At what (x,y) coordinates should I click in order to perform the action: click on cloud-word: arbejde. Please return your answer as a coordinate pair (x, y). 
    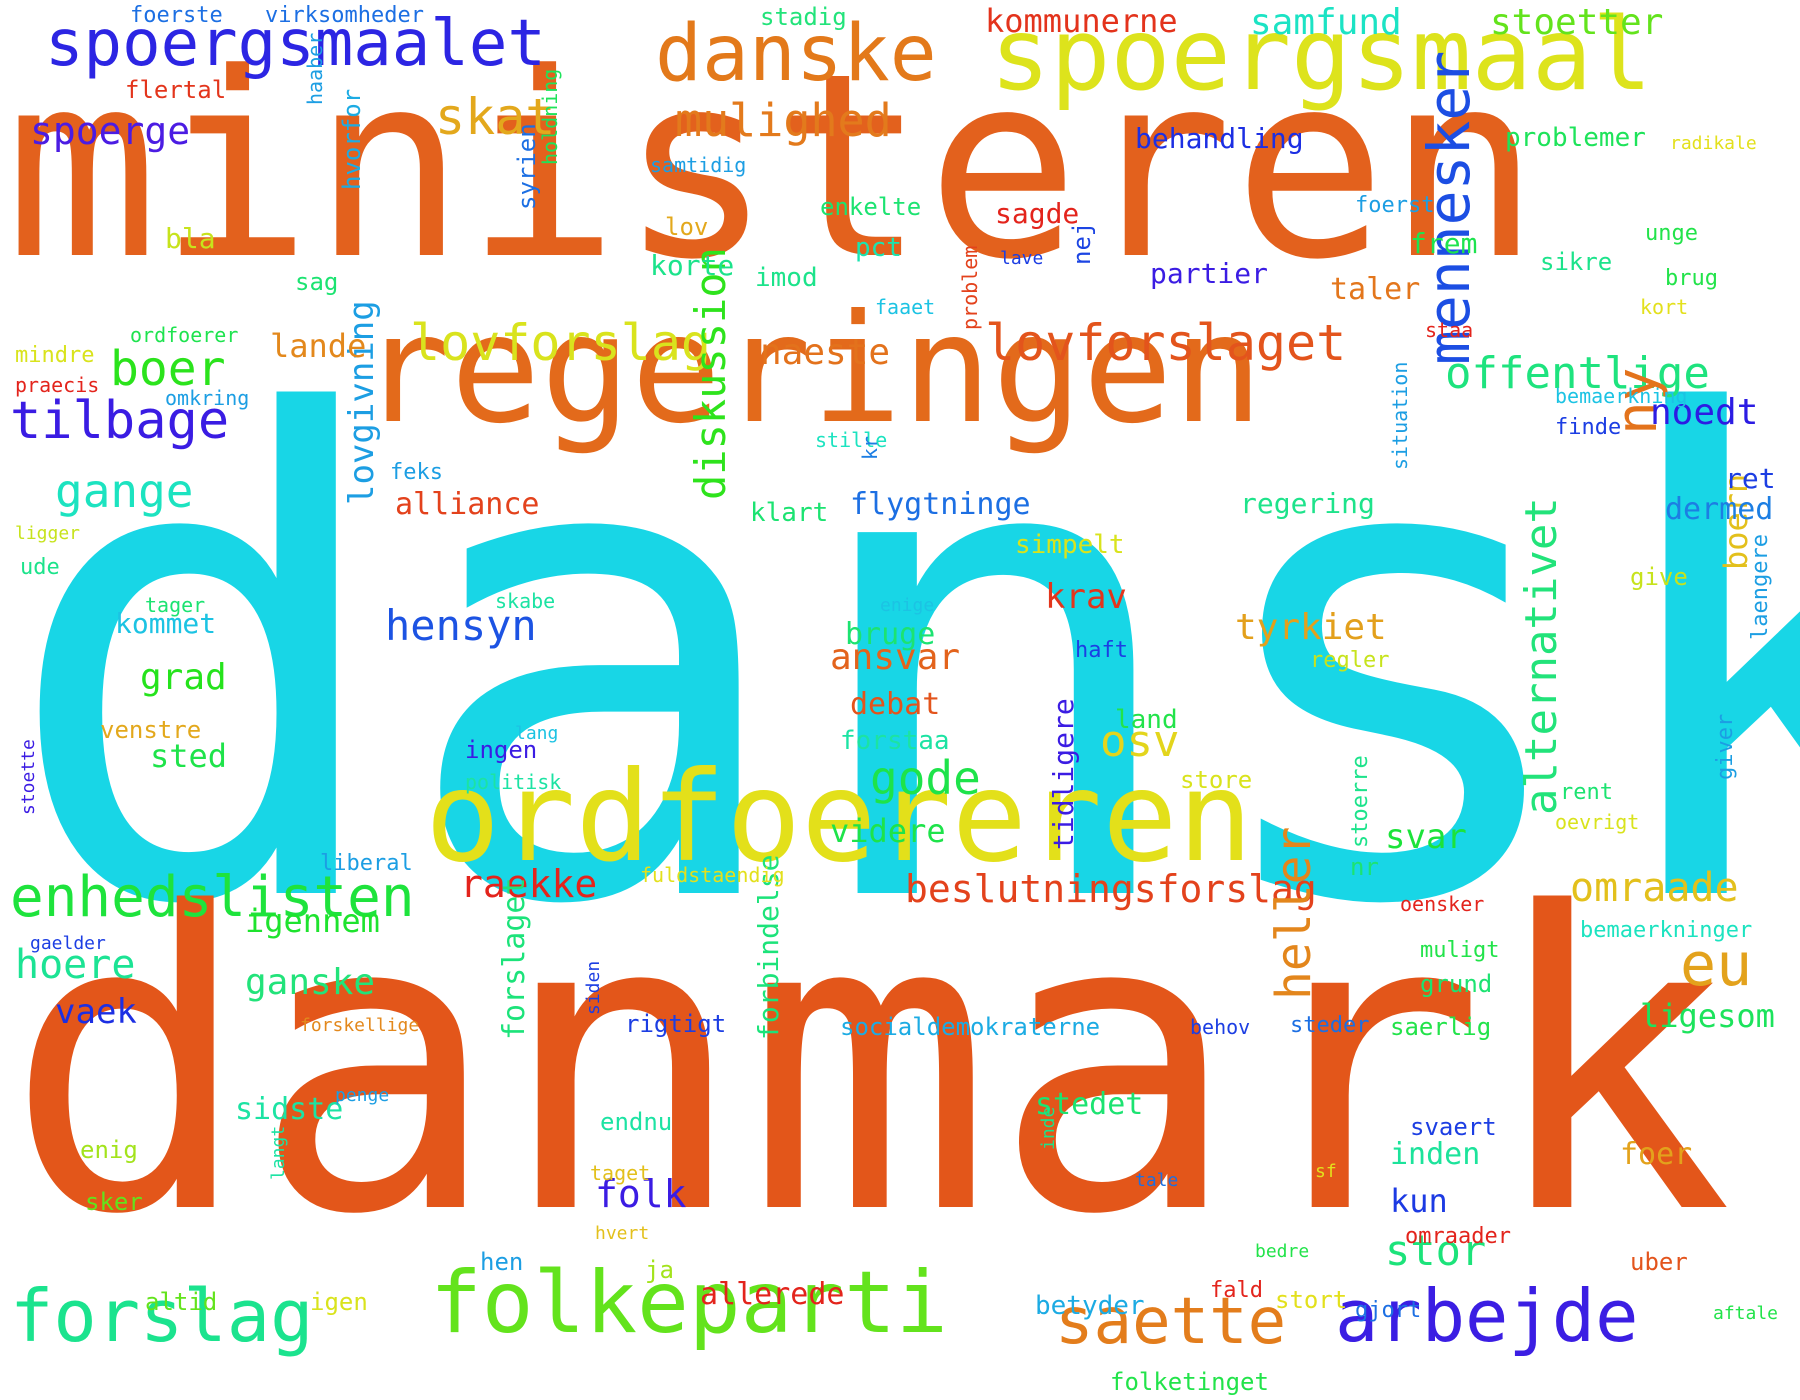
    Looking at the image, I should click on (1487, 1316).